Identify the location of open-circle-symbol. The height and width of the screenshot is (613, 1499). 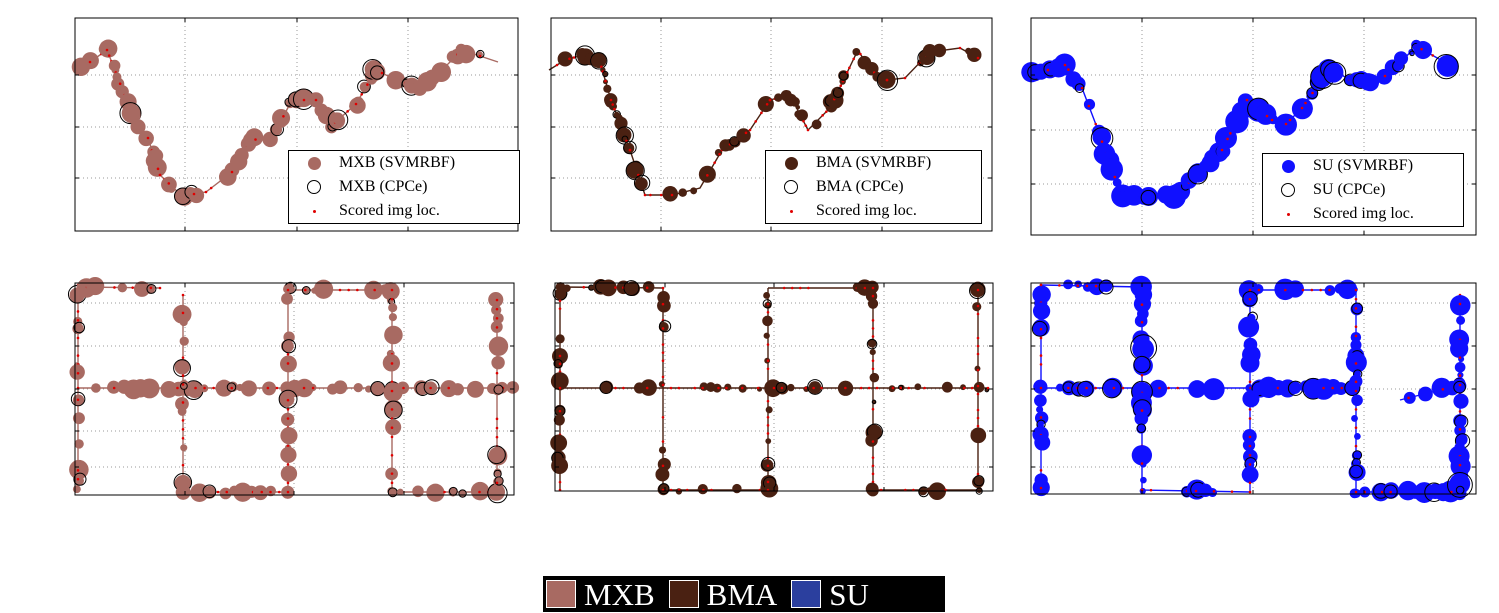
(314, 187).